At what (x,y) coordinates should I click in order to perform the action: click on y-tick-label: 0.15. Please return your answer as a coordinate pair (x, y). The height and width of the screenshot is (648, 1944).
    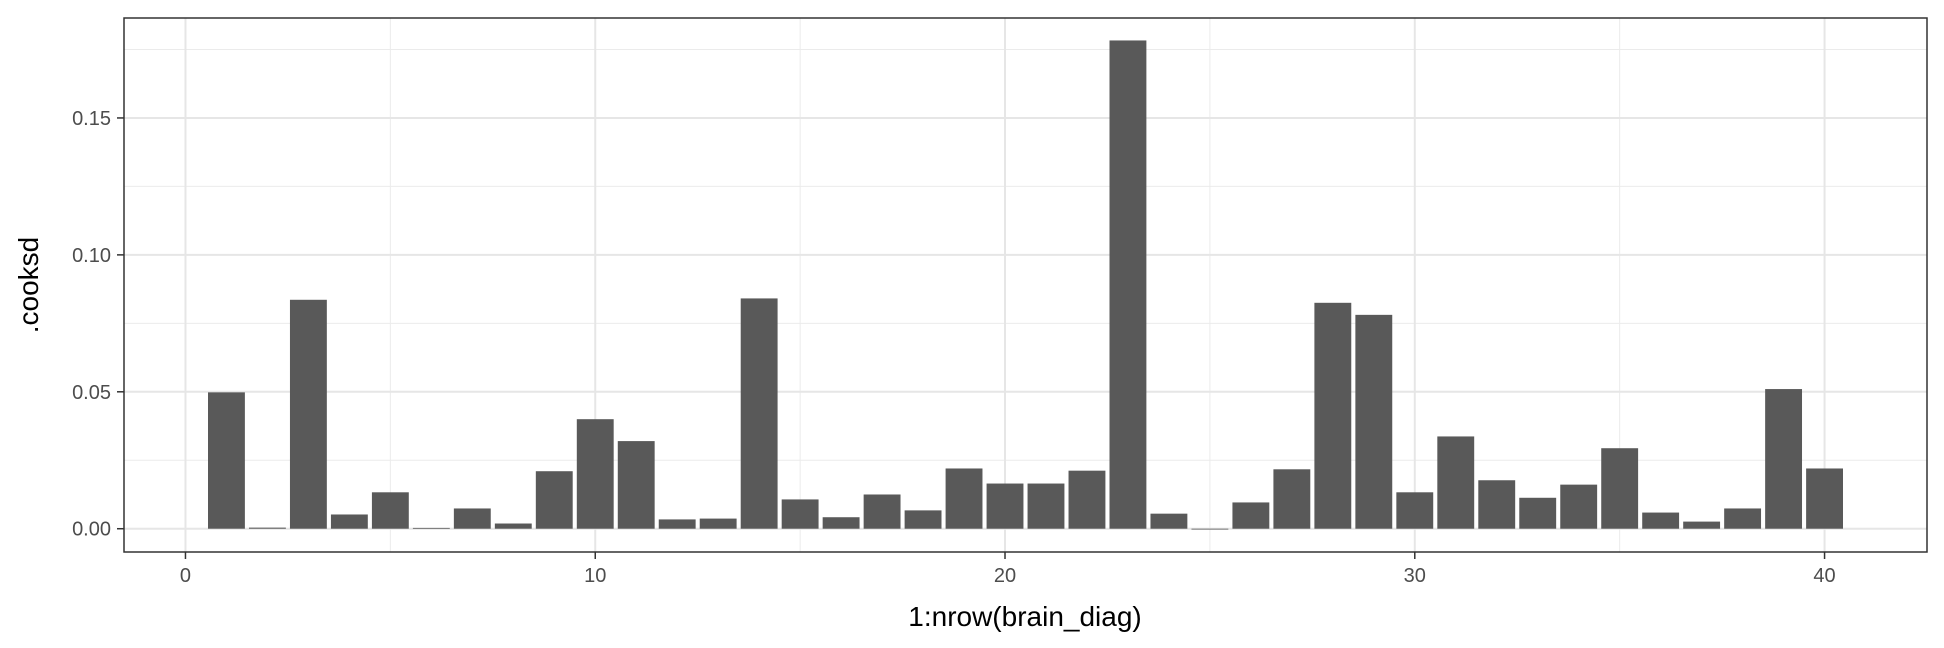
    Looking at the image, I should click on (91, 119).